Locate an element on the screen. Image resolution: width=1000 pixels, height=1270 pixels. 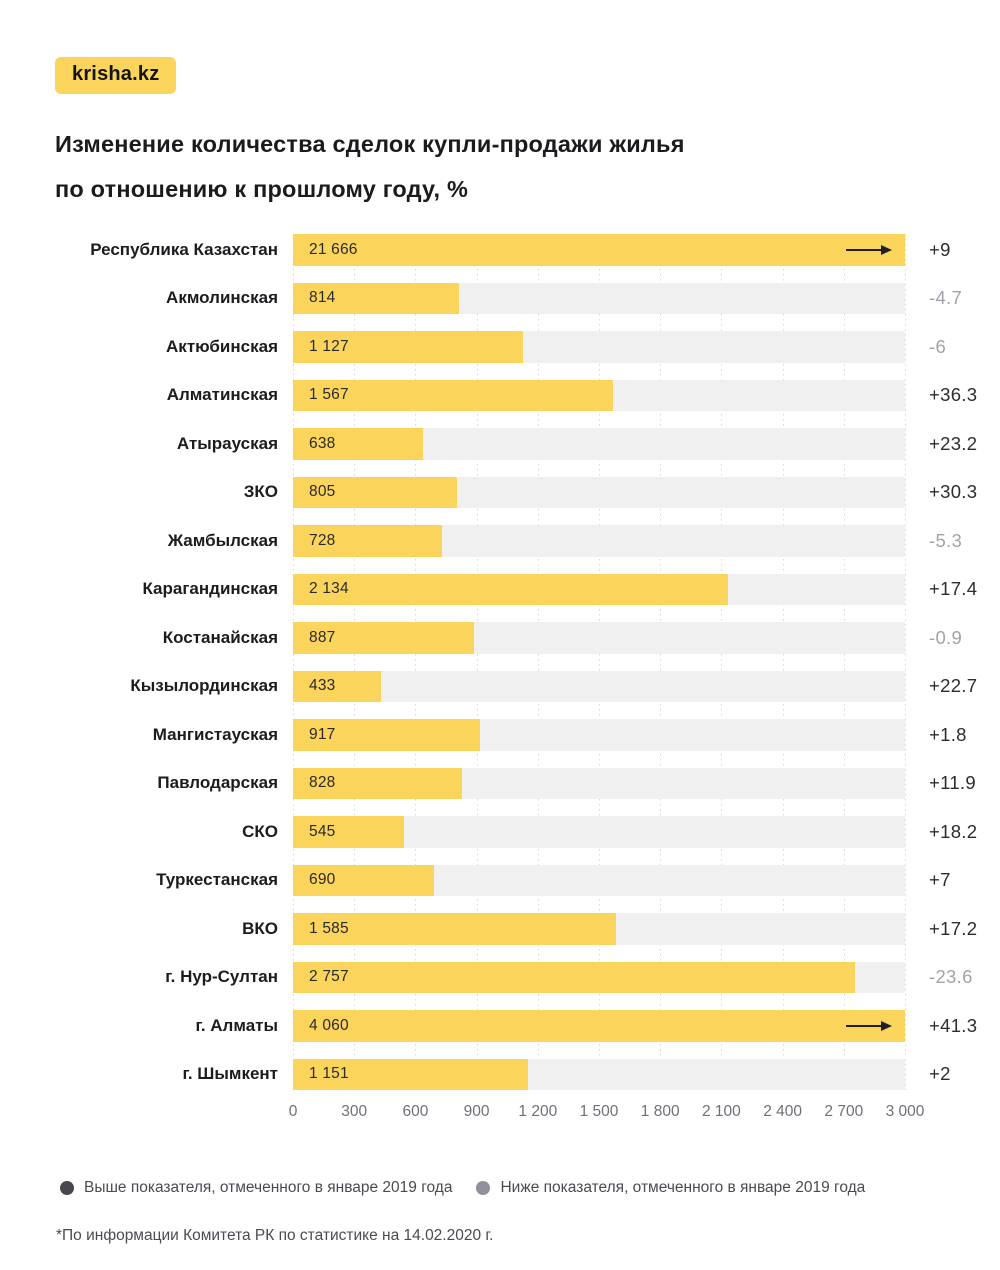
x-axis-tick: 2 100 is located at coordinates (721, 1111).